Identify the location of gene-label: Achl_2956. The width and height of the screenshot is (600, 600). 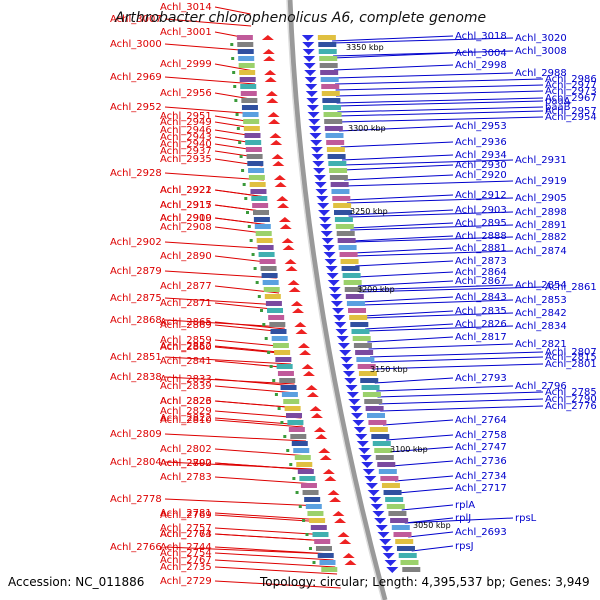
(186, 93).